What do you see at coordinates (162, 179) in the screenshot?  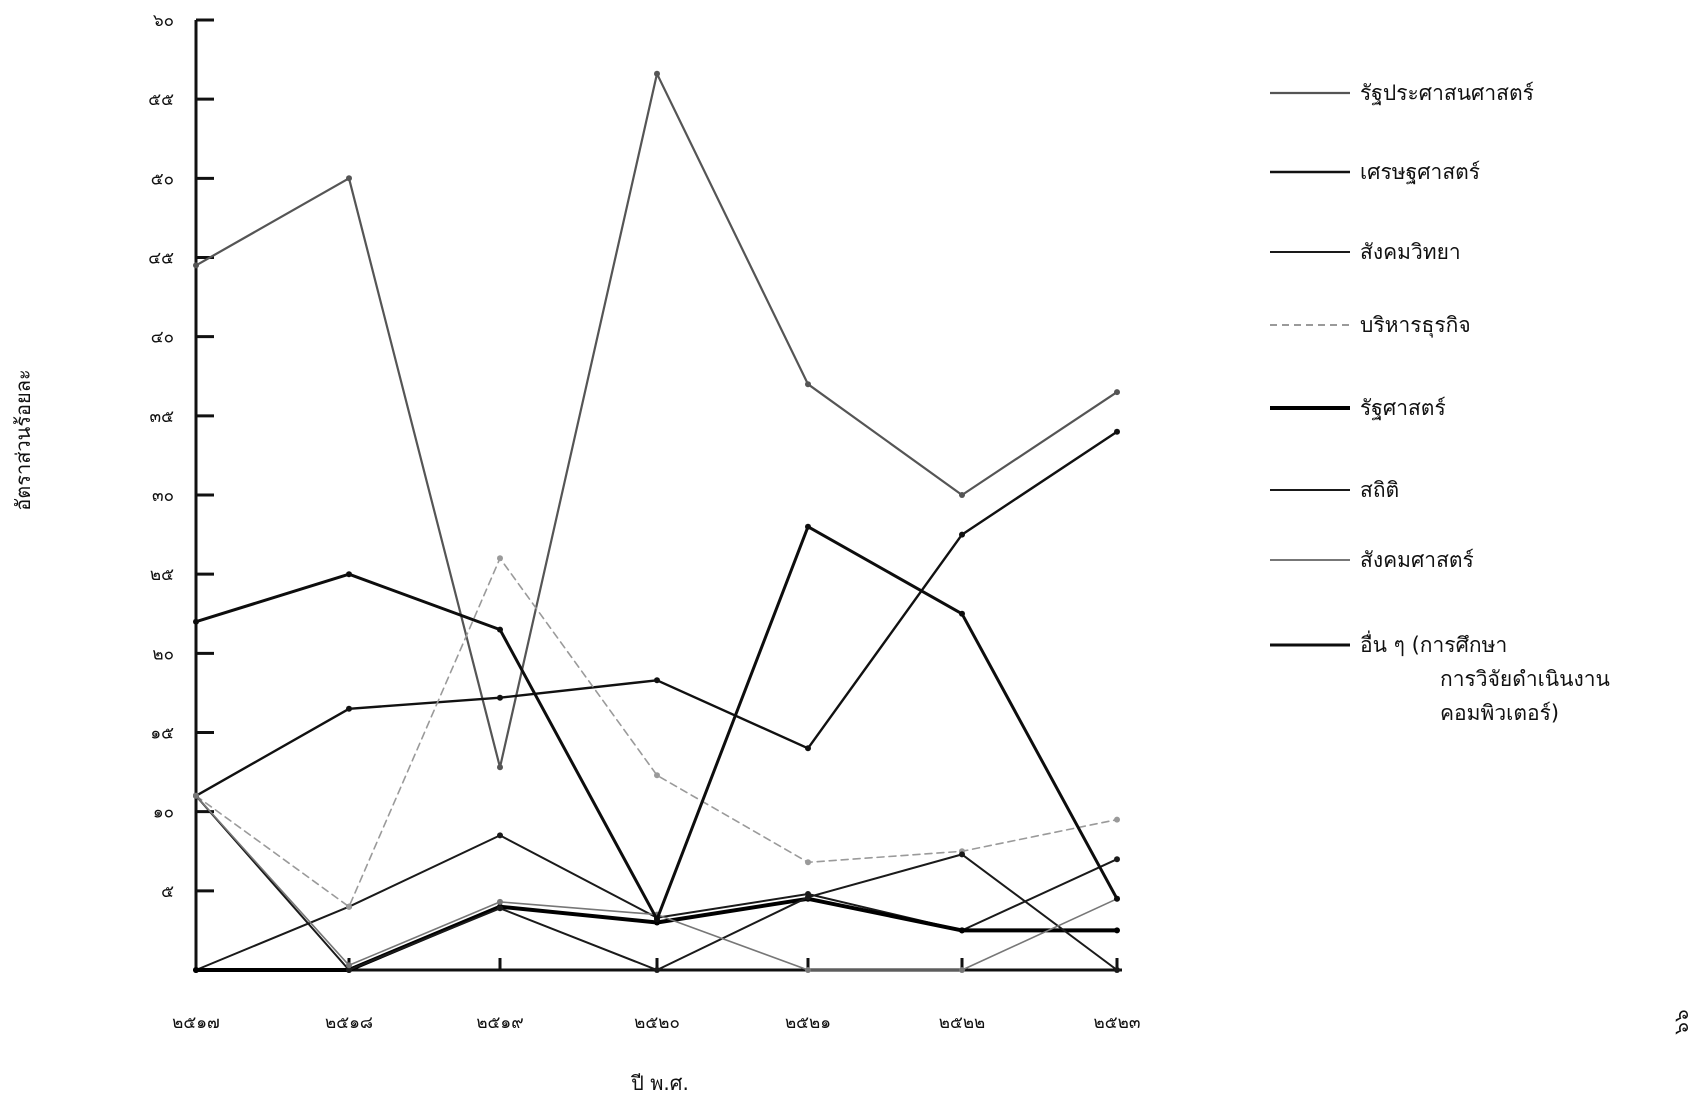 I see `y-tick-label: ๕๐` at bounding box center [162, 179].